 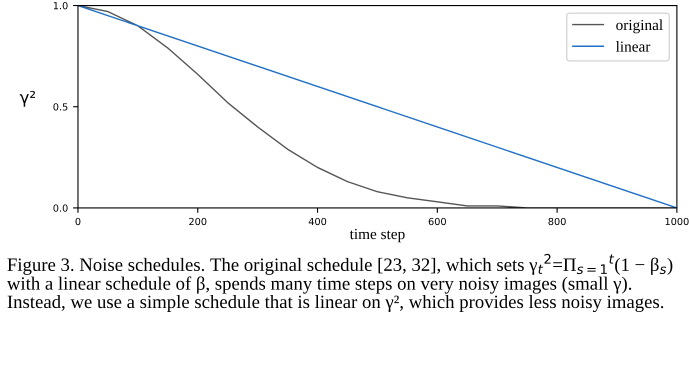 I want to click on legend-label: original, so click(x=639, y=26).